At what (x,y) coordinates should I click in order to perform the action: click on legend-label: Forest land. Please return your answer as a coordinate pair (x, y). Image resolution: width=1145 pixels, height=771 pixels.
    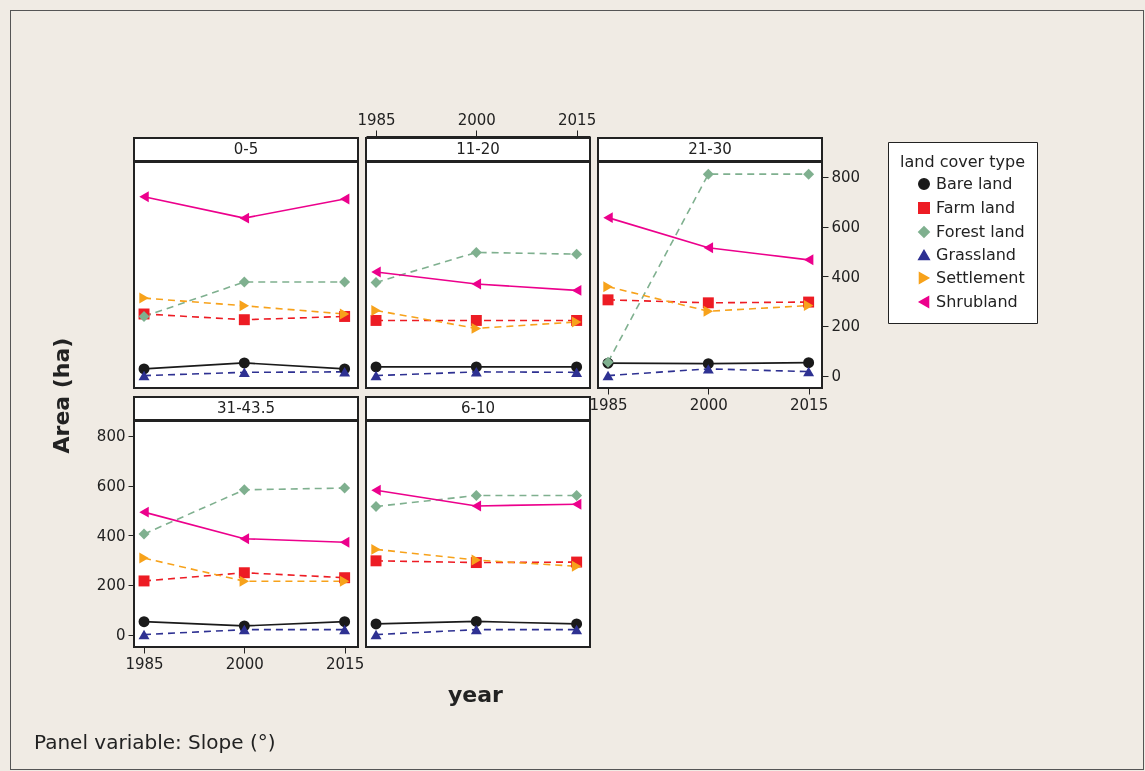
    Looking at the image, I should click on (980, 231).